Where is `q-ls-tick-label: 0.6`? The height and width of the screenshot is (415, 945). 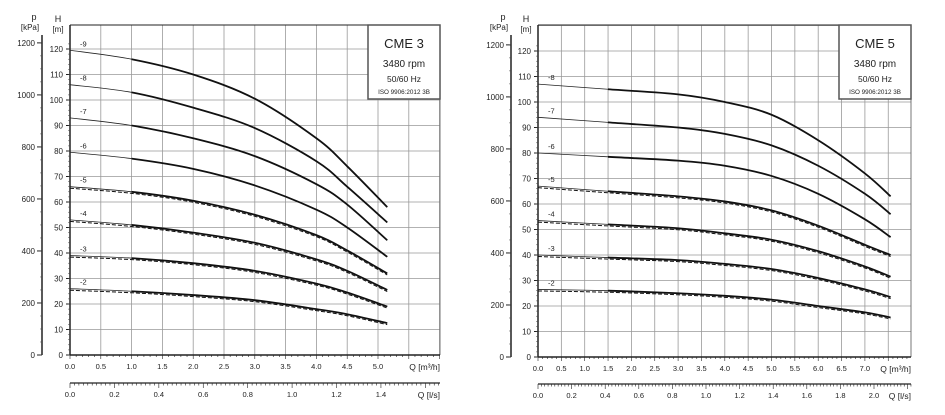
q-ls-tick-label: 0.6 is located at coordinates (203, 394).